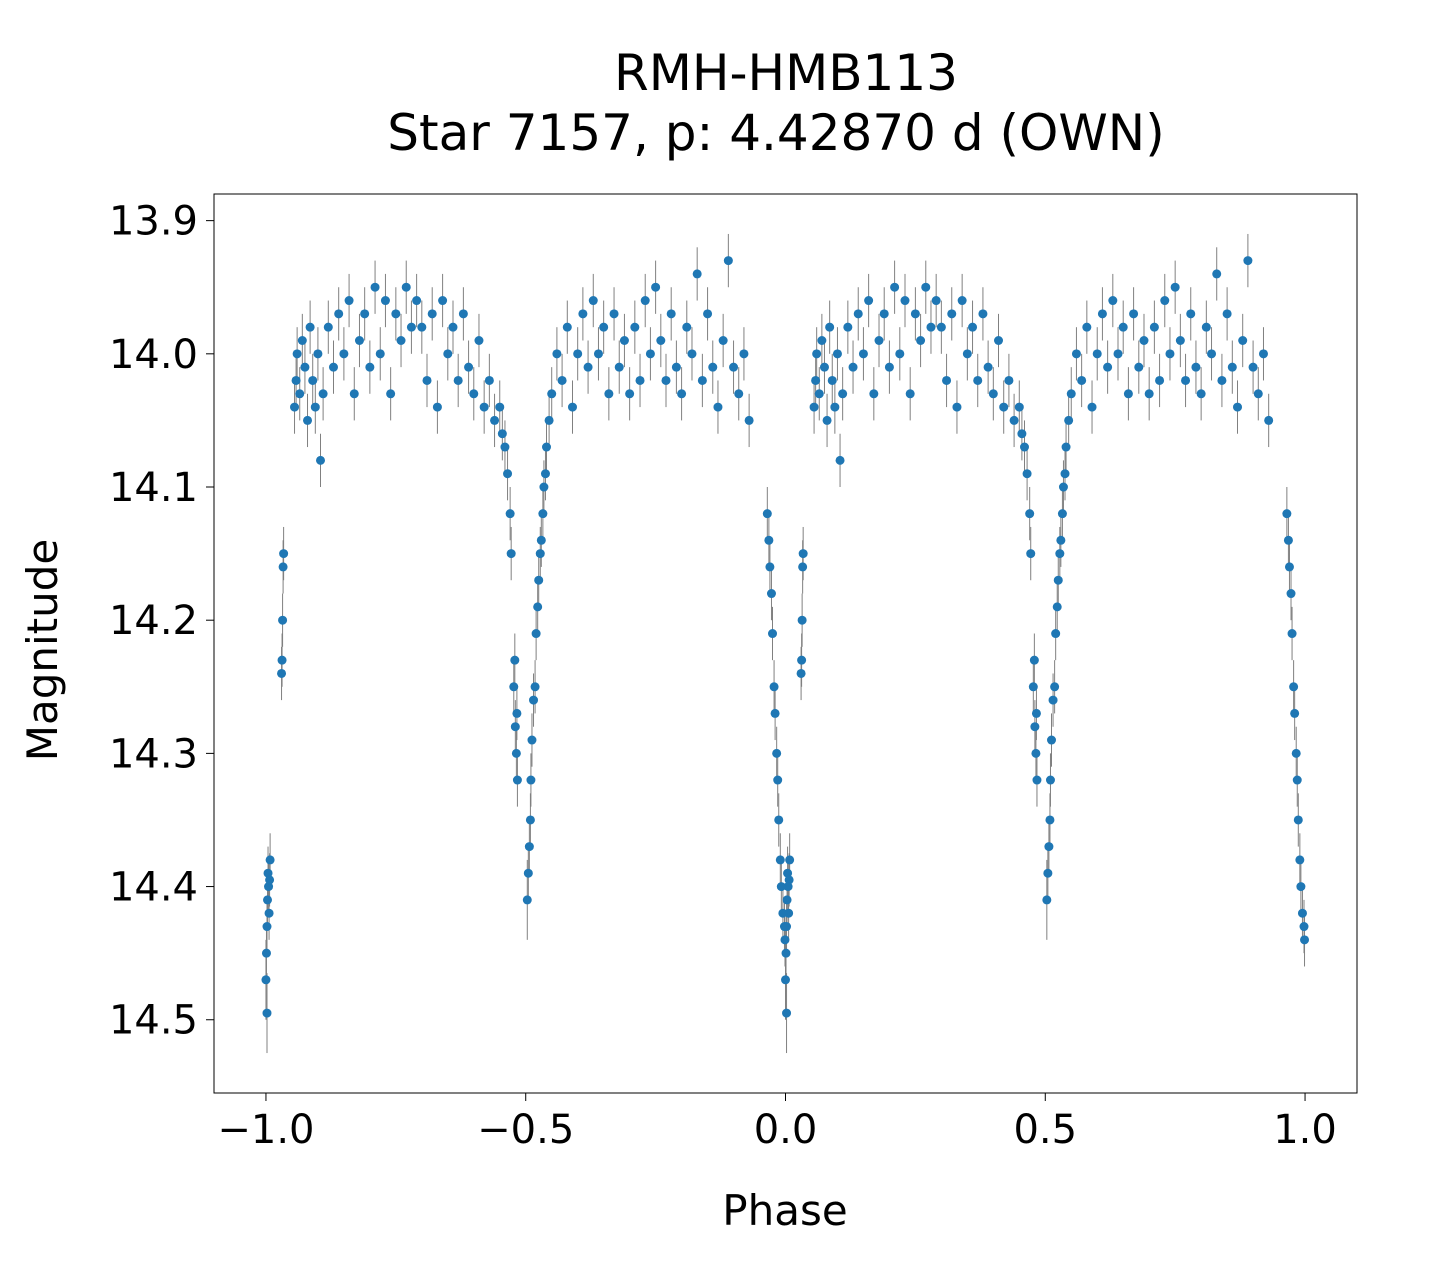 This screenshot has height=1280, width=1440. Describe the element at coordinates (153, 621) in the screenshot. I see `y-tick-label: 14.2` at that location.